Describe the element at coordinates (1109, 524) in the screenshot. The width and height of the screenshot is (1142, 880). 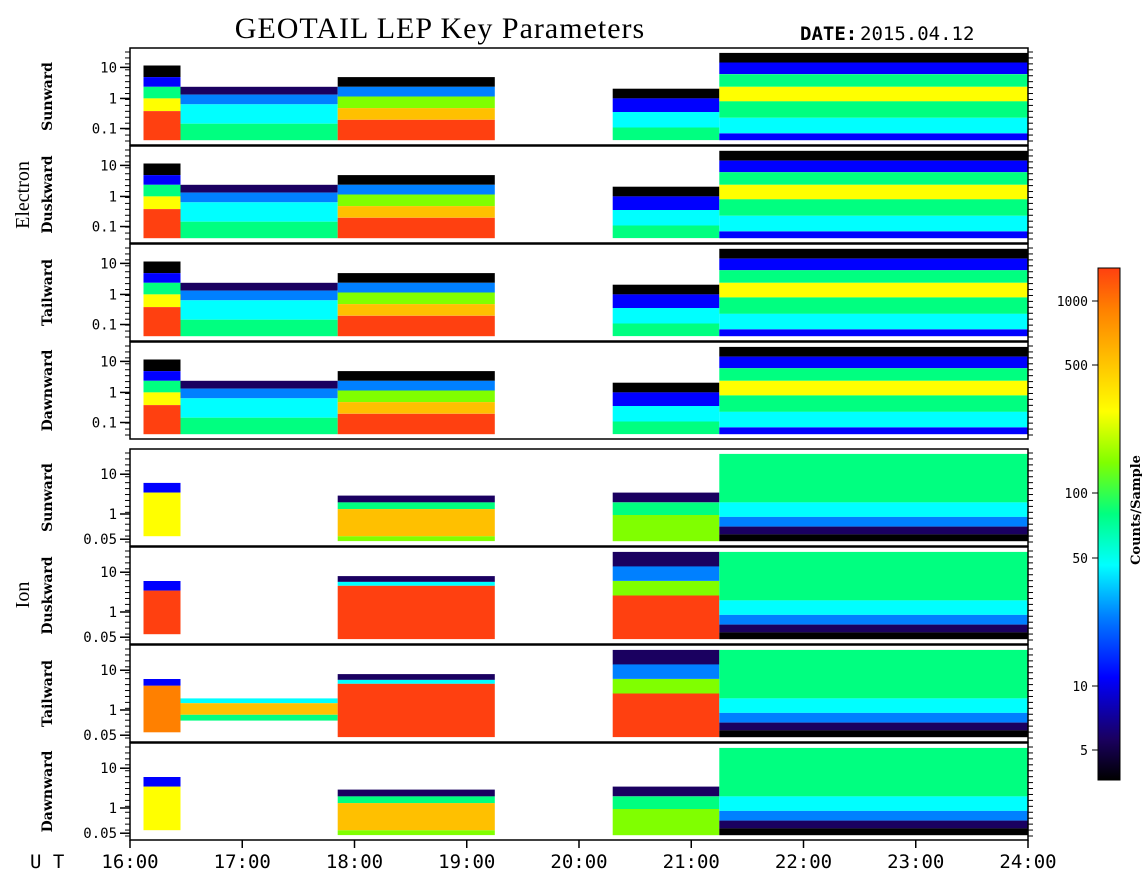
I see `colorbar-gradient` at that location.